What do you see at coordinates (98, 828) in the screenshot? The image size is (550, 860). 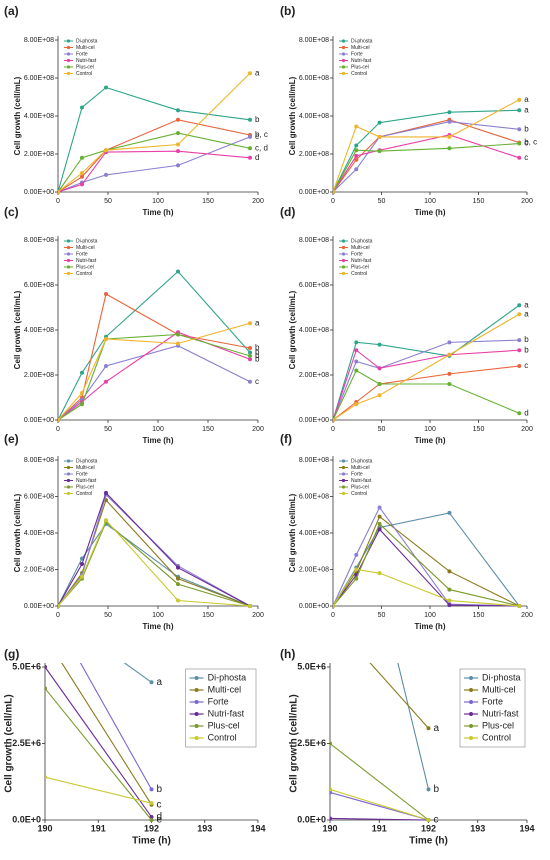 I see `x-tick-label: 191` at bounding box center [98, 828].